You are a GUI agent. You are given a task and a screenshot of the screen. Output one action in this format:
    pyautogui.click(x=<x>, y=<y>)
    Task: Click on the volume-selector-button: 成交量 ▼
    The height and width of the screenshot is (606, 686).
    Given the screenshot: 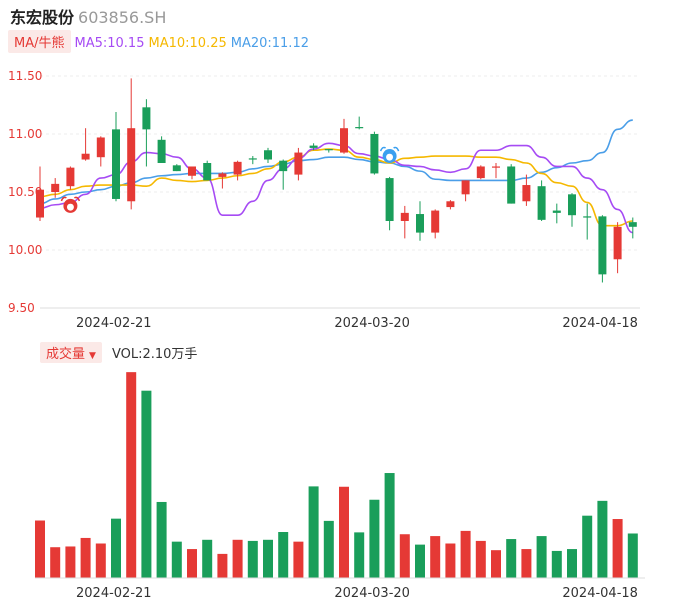 What is the action you would take?
    pyautogui.click(x=71, y=352)
    